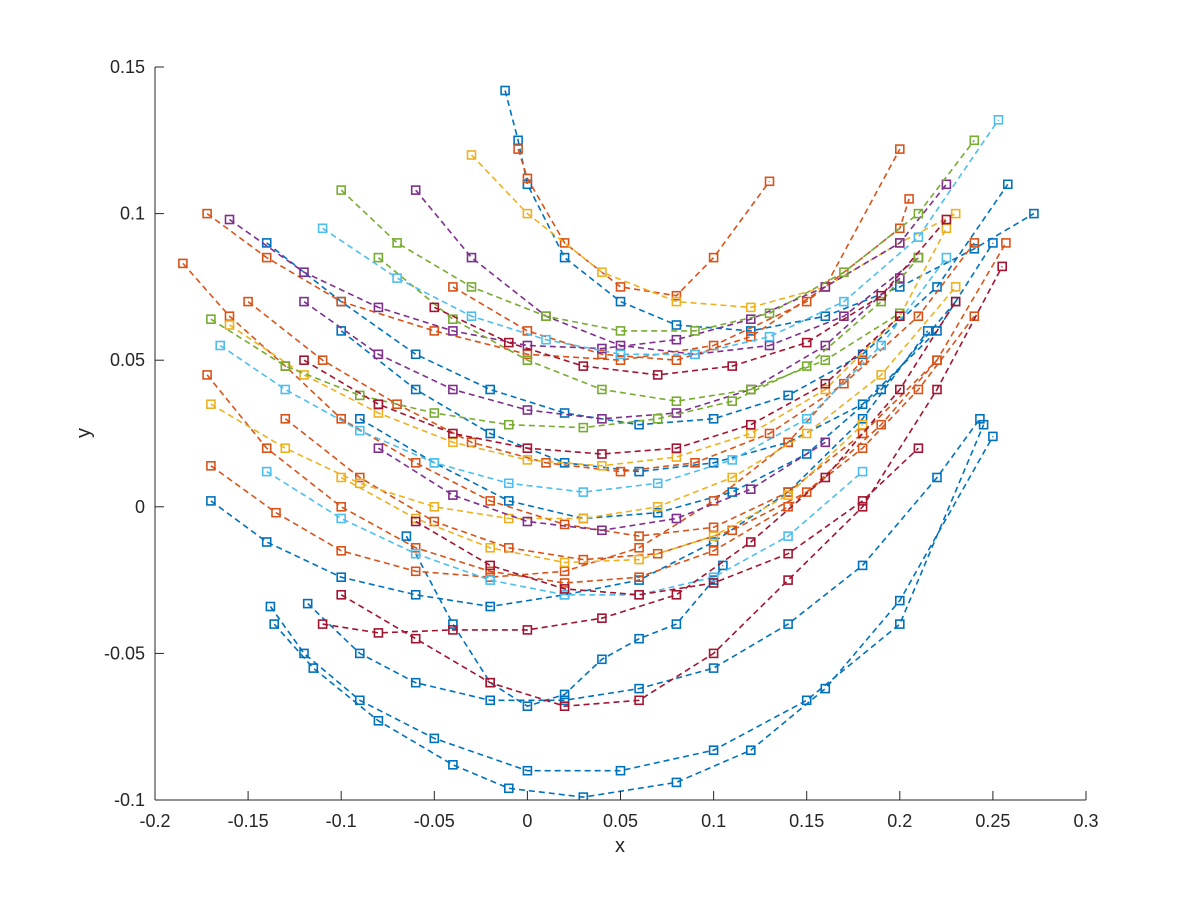 The width and height of the screenshot is (1200, 900). Describe the element at coordinates (806, 821) in the screenshot. I see `x-tick-label: 0.15` at that location.